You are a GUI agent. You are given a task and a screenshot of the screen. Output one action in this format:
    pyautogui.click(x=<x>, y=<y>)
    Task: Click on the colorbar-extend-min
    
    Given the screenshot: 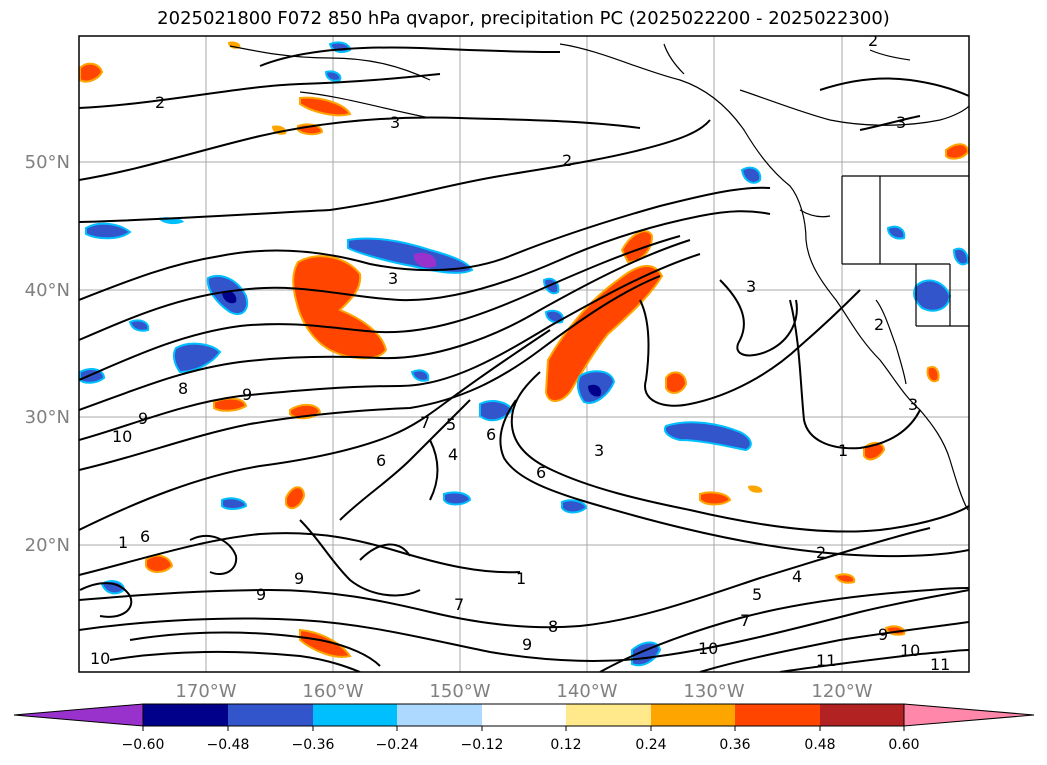 What is the action you would take?
    pyautogui.click(x=78, y=715)
    